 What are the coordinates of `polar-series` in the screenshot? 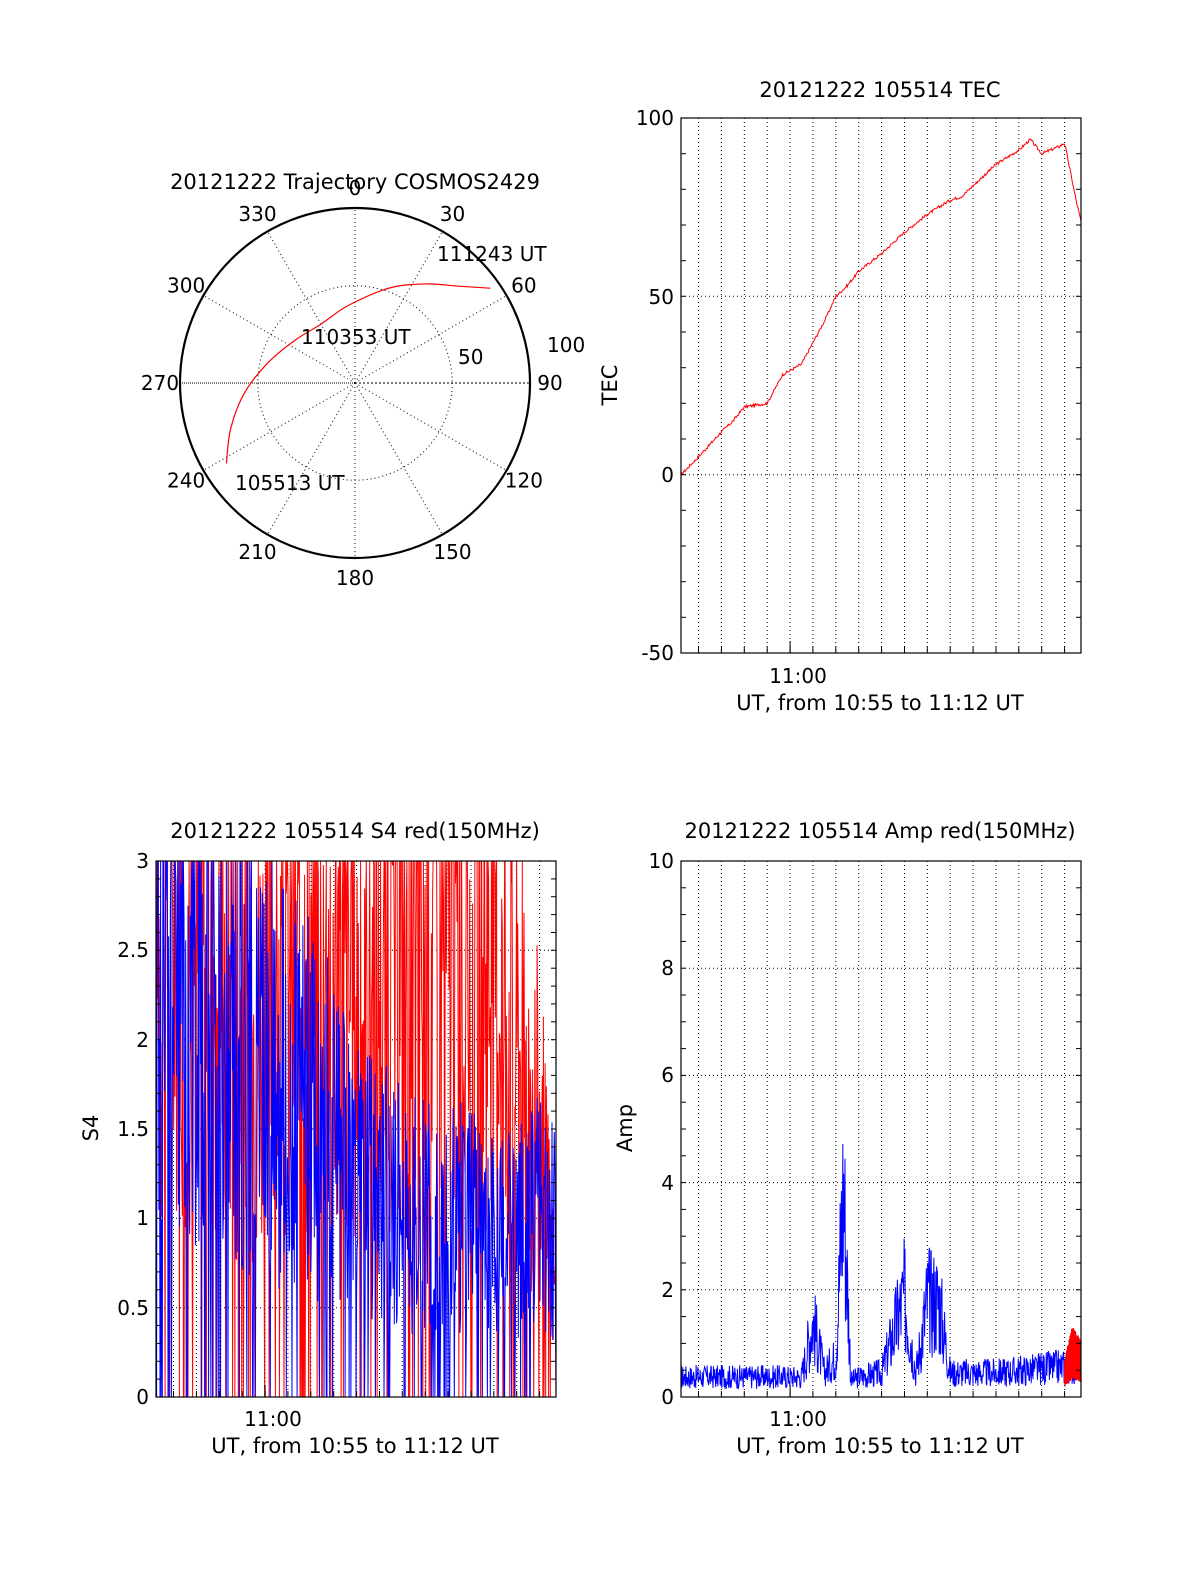 It's located at (358, 373).